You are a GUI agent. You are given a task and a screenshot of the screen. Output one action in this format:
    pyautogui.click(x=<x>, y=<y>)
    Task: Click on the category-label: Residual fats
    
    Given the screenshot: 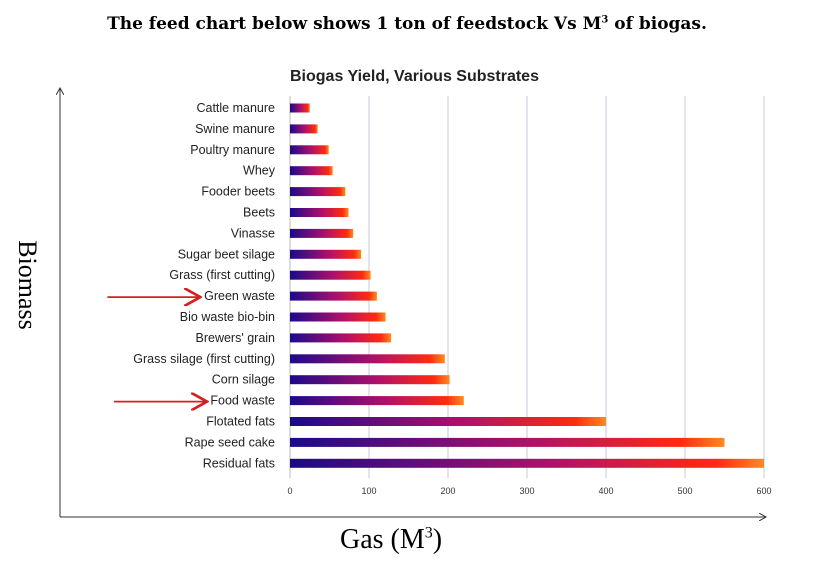 What is the action you would take?
    pyautogui.click(x=239, y=463)
    